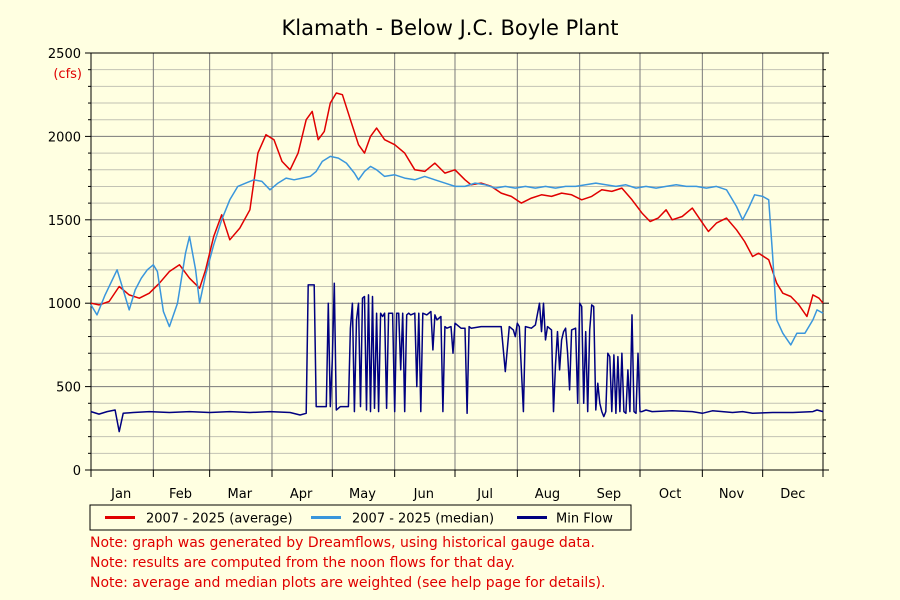  What do you see at coordinates (64, 137) in the screenshot?
I see `y-tick-label: 2000` at bounding box center [64, 137].